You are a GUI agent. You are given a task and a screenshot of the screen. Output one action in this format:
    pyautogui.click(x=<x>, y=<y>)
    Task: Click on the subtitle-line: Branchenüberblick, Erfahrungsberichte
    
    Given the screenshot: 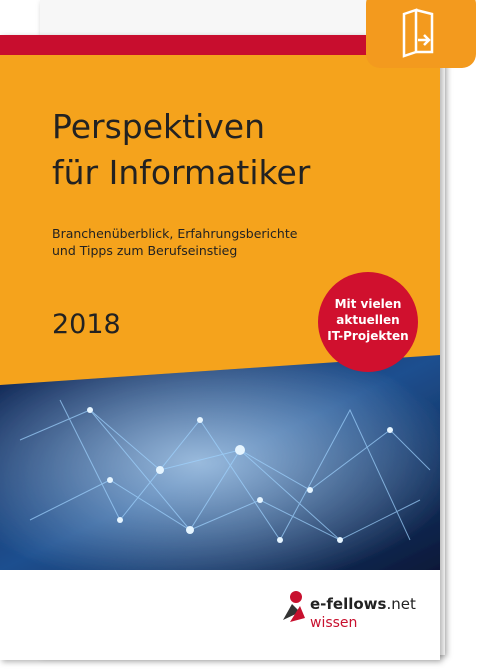 What is the action you would take?
    pyautogui.click(x=175, y=233)
    